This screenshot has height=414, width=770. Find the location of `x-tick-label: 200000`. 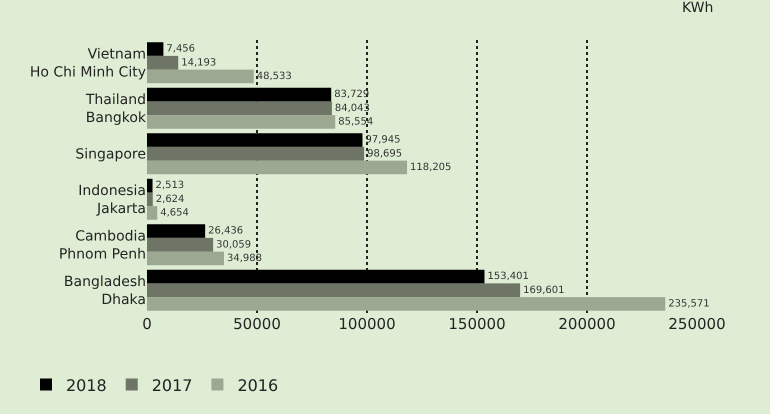

x-tick-label: 200000 is located at coordinates (587, 324).